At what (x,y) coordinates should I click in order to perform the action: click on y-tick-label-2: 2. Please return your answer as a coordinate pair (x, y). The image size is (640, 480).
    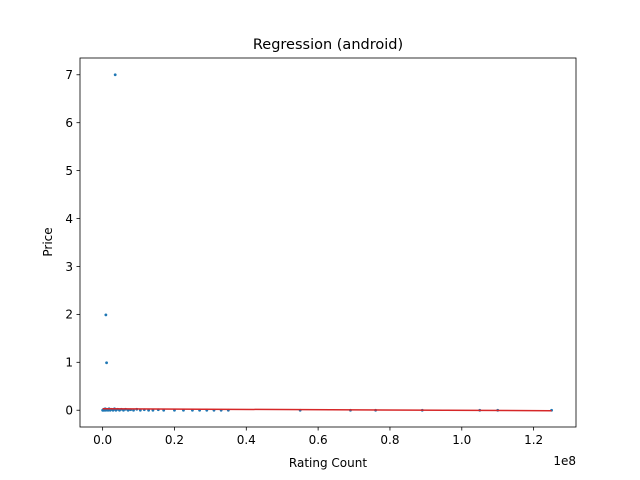
    Looking at the image, I should click on (69, 315).